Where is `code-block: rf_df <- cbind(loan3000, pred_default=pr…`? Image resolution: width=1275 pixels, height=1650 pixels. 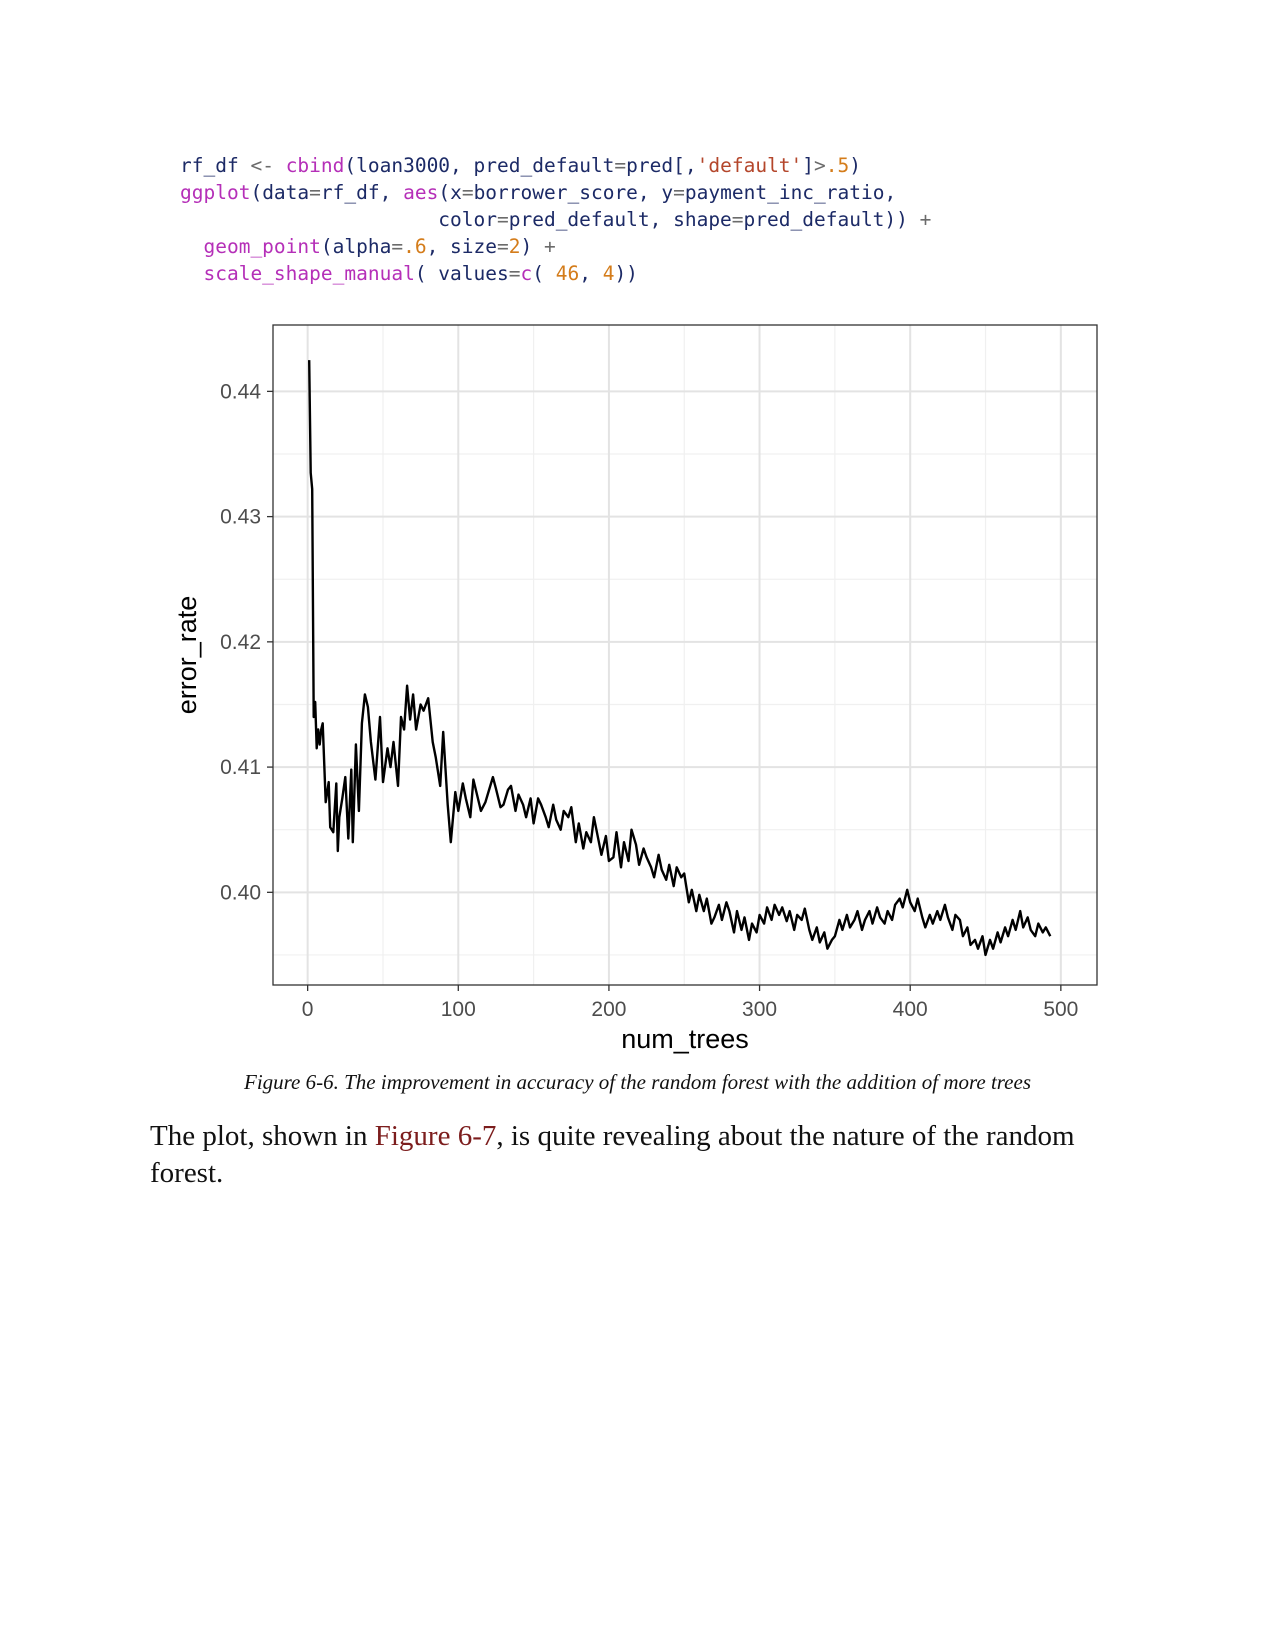
code-block: rf_df <- cbind(loan3000, pred_default=pr… is located at coordinates (555, 219).